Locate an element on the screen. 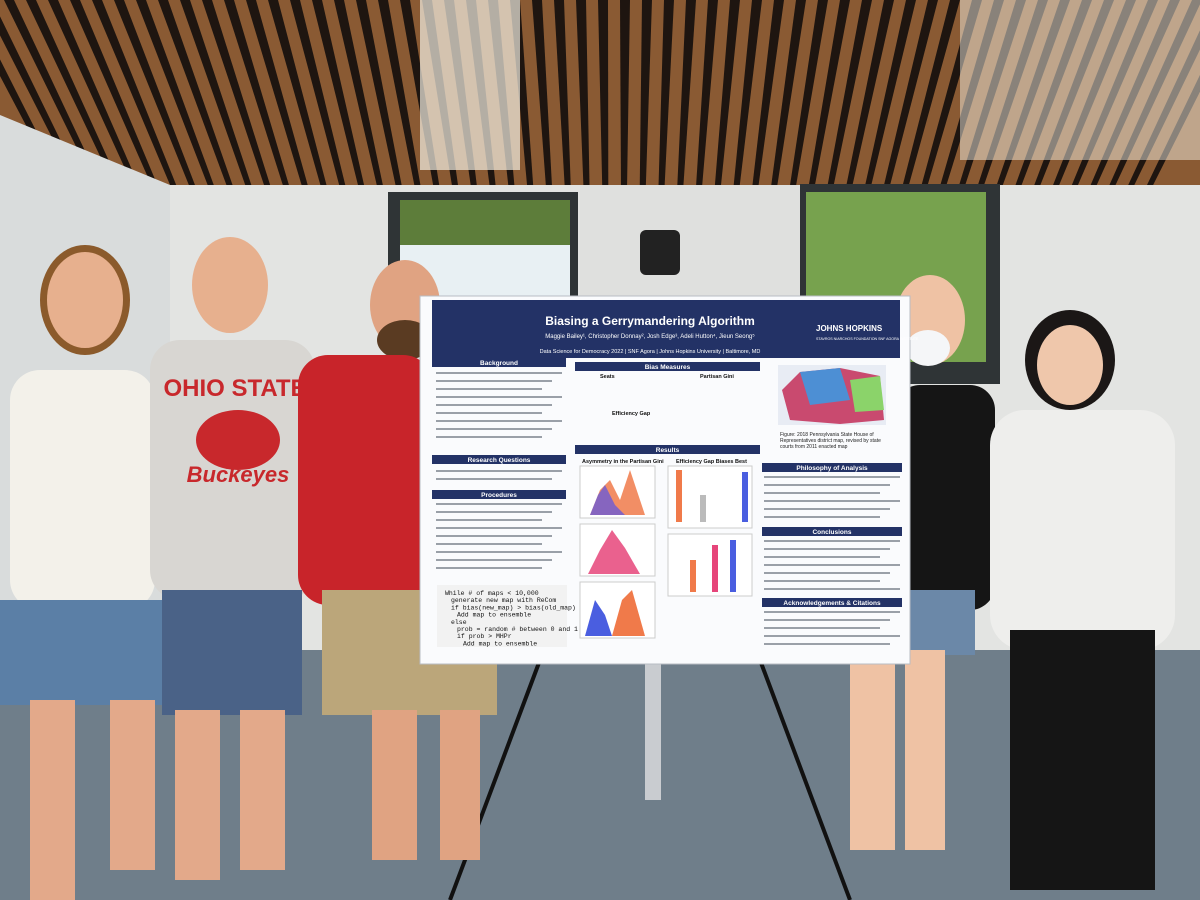 This screenshot has height=900, width=1200. code-box is located at coordinates (502, 616).